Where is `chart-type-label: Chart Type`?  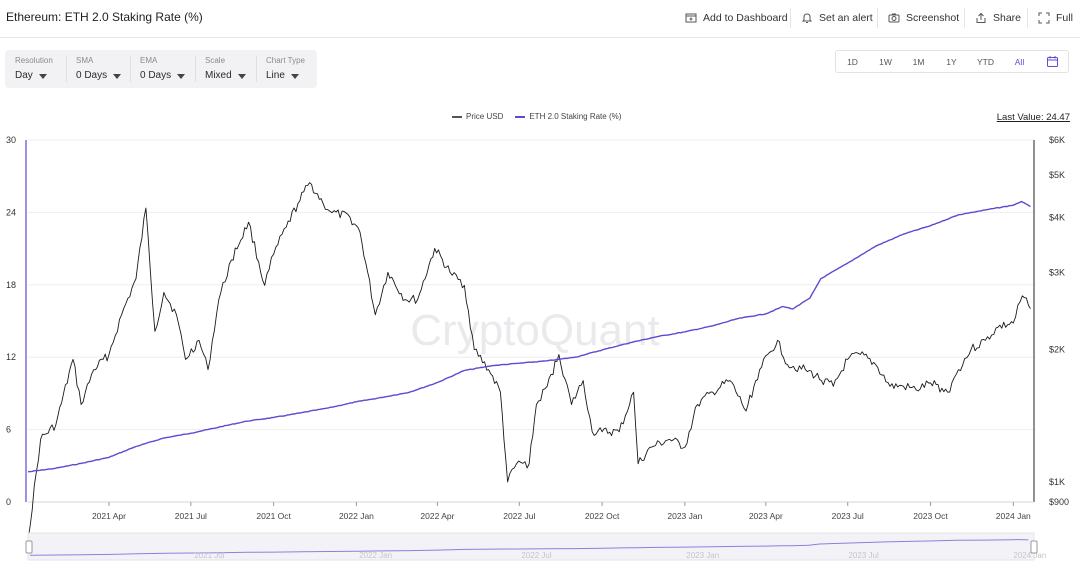
chart-type-label: Chart Type is located at coordinates (285, 60).